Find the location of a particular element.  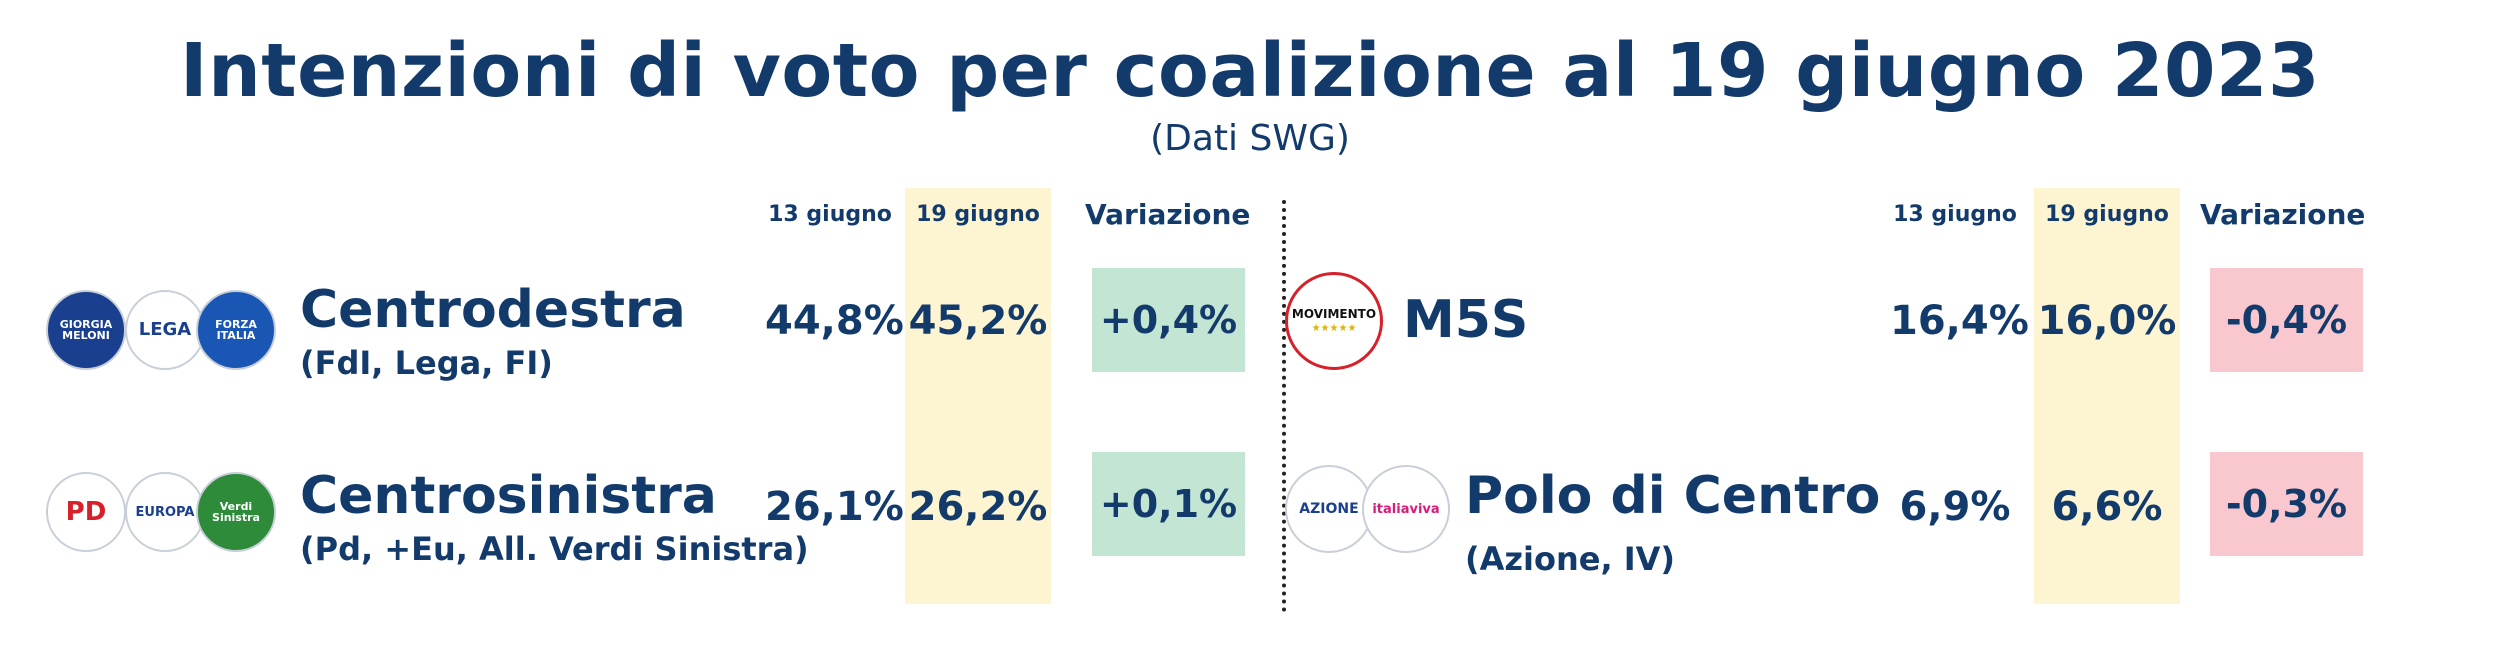

coalition-detail: (Azione, IV) is located at coordinates (1570, 559).